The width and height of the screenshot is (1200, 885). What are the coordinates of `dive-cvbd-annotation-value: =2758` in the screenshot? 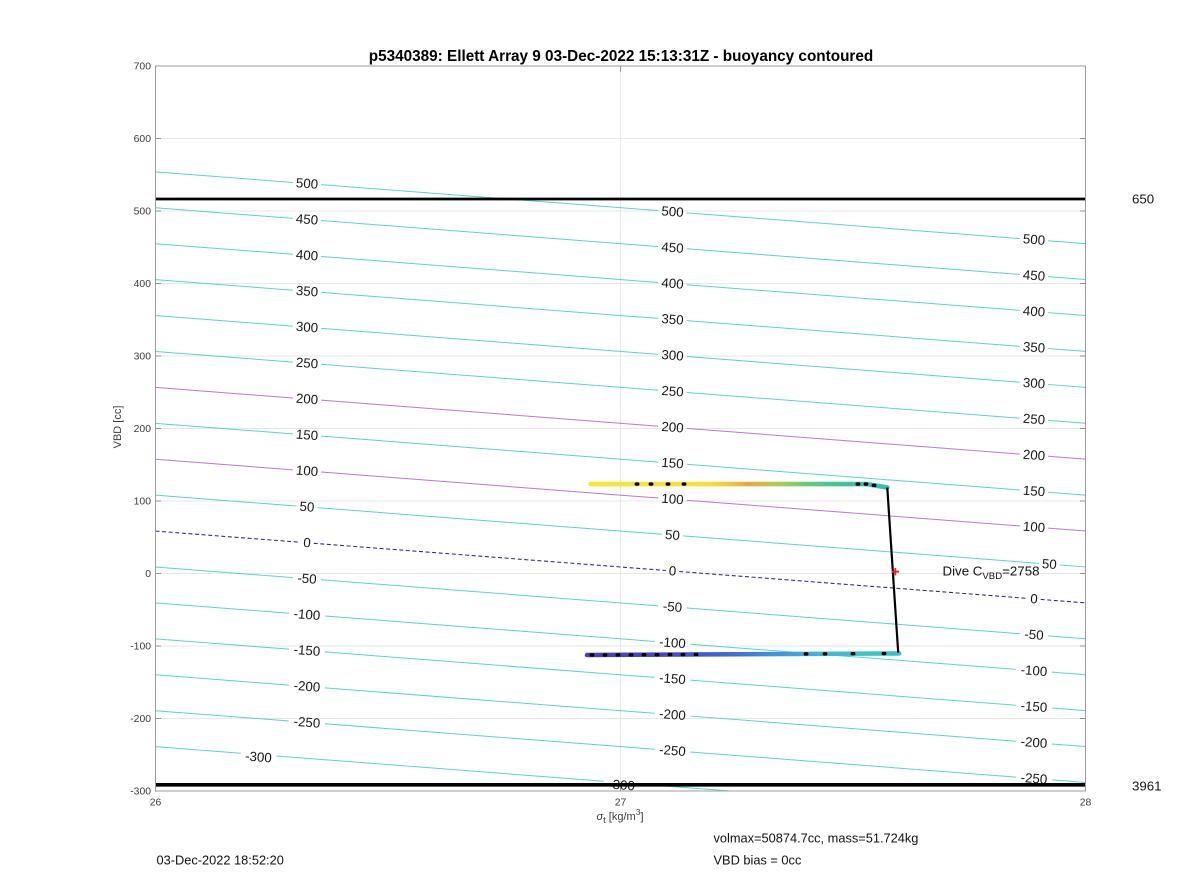 It's located at (1020, 571).